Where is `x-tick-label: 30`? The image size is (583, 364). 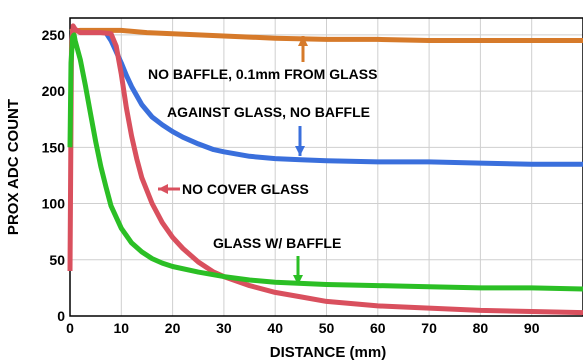 x-tick-label: 30 is located at coordinates (224, 328).